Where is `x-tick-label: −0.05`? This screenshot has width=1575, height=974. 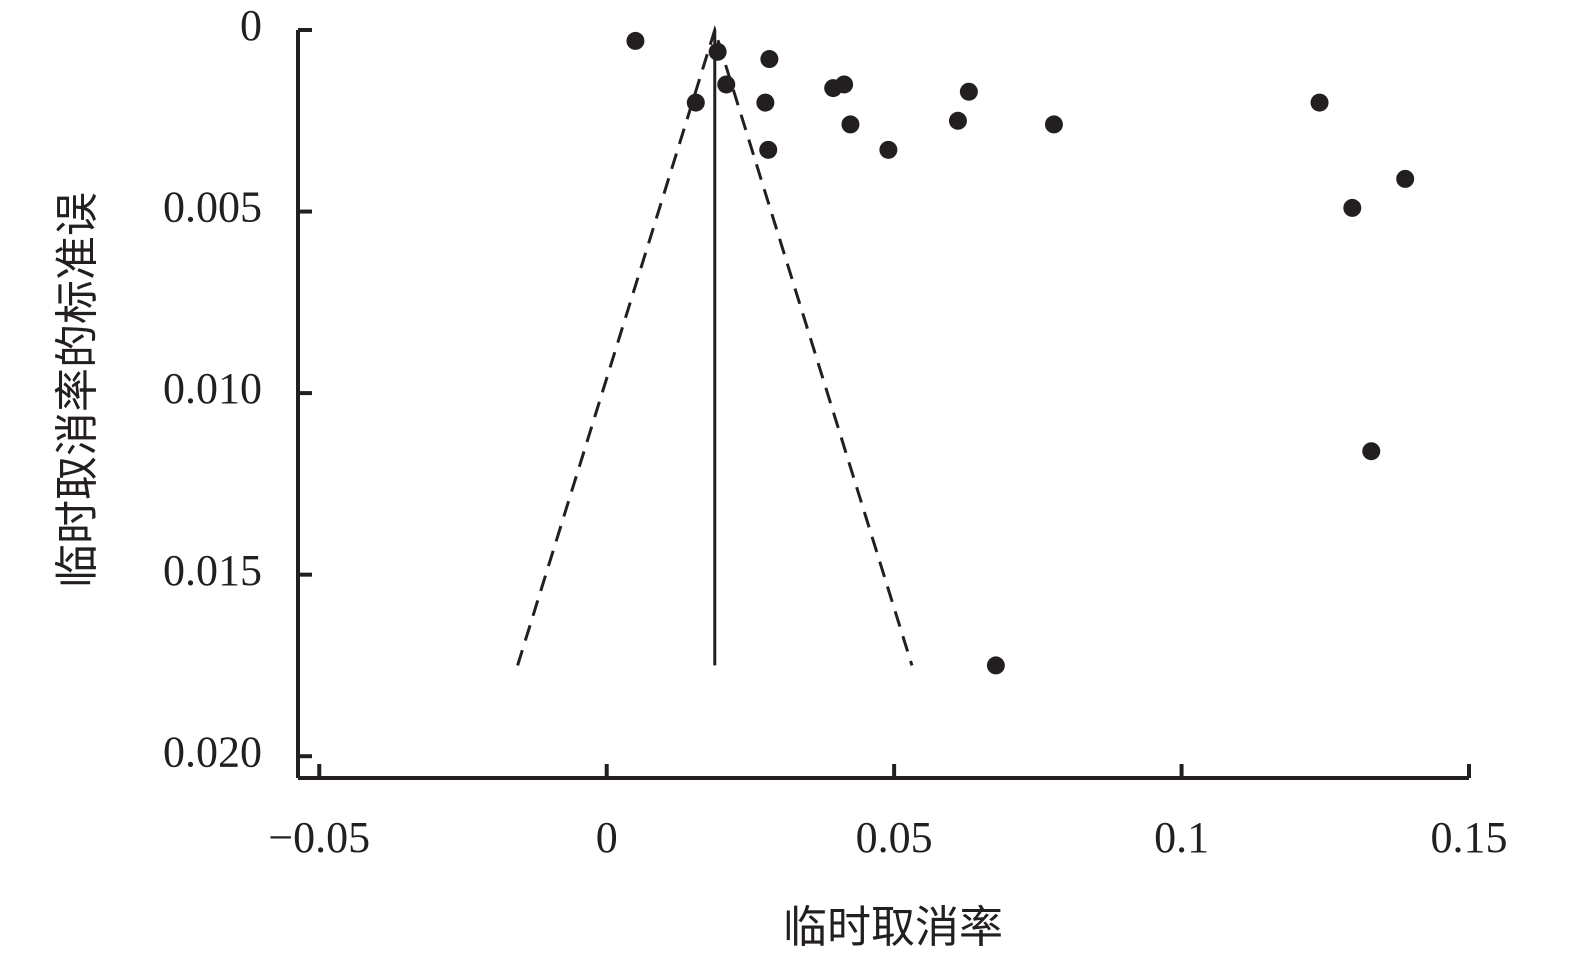
x-tick-label: −0.05 is located at coordinates (319, 837).